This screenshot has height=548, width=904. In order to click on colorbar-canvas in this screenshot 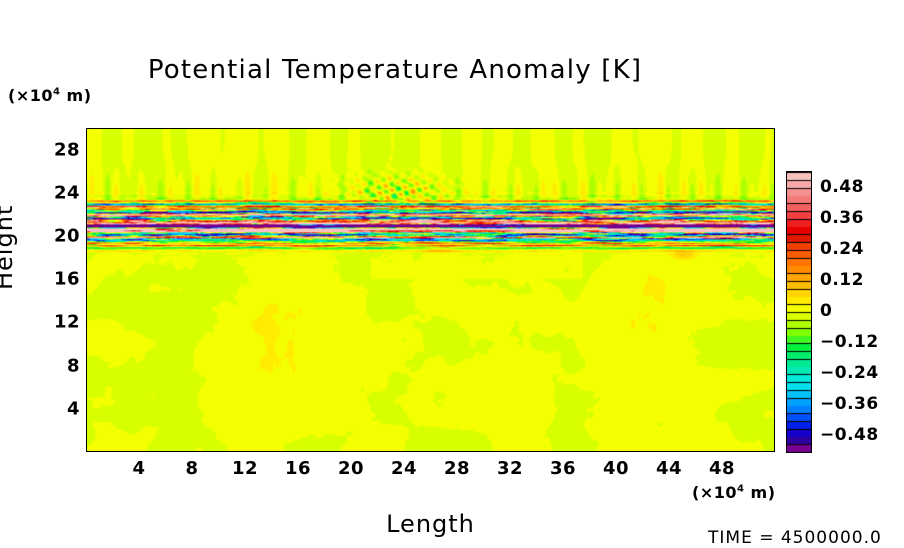, I will do `click(799, 312)`.